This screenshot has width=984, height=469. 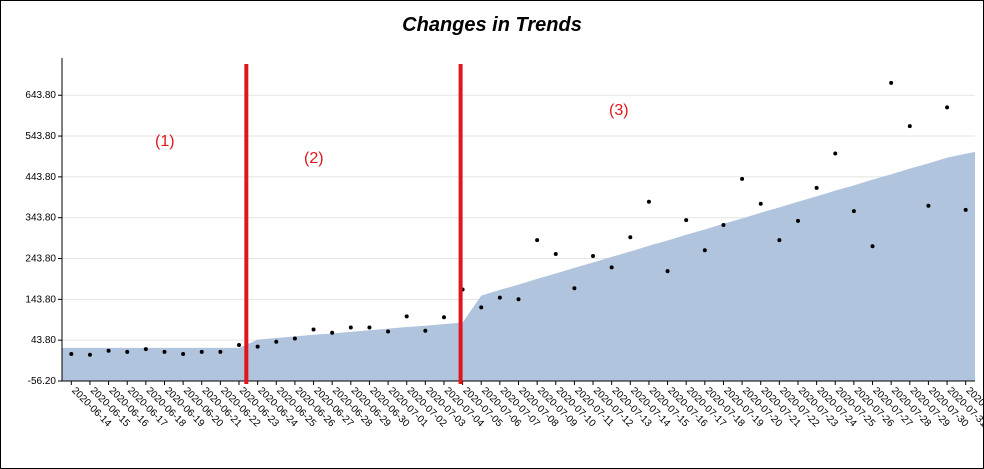 I want to click on y-tick-label: 43.80, so click(x=43, y=340).